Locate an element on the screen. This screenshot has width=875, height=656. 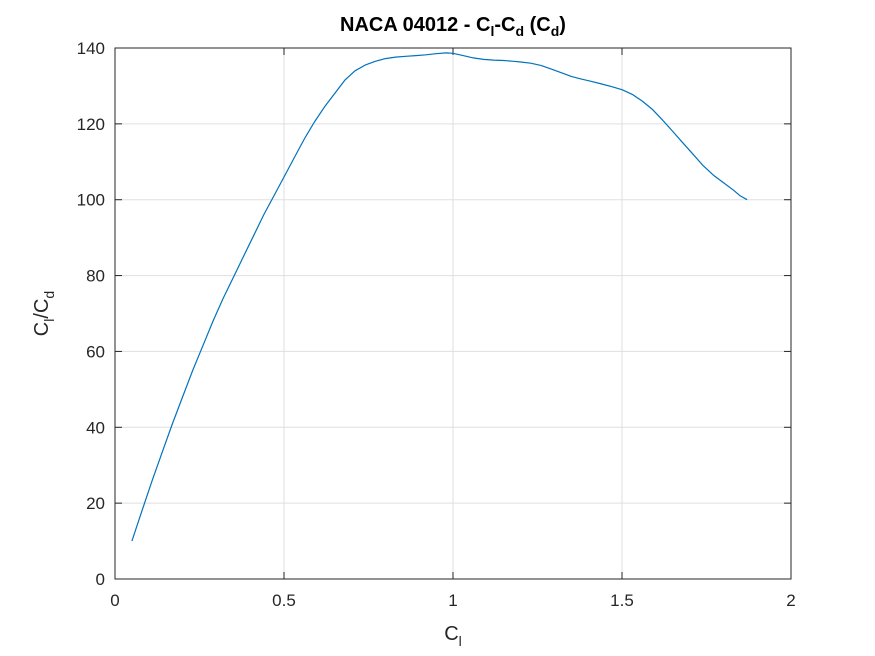
x-tick-label: 0.5 is located at coordinates (284, 600).